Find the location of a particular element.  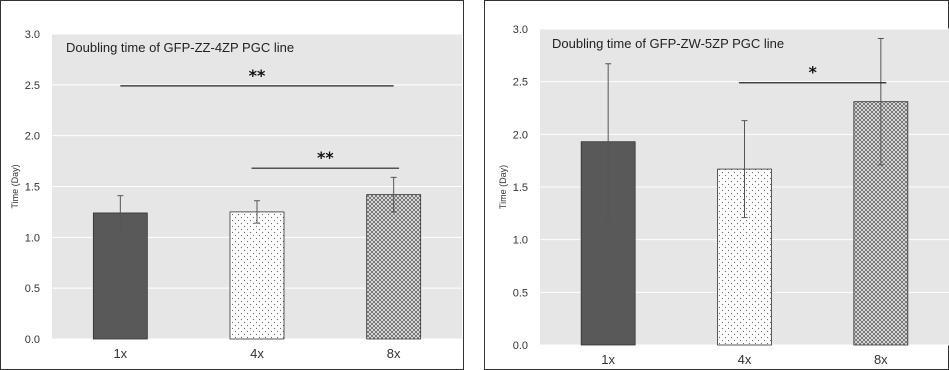

bar-4x is located at coordinates (257, 275).